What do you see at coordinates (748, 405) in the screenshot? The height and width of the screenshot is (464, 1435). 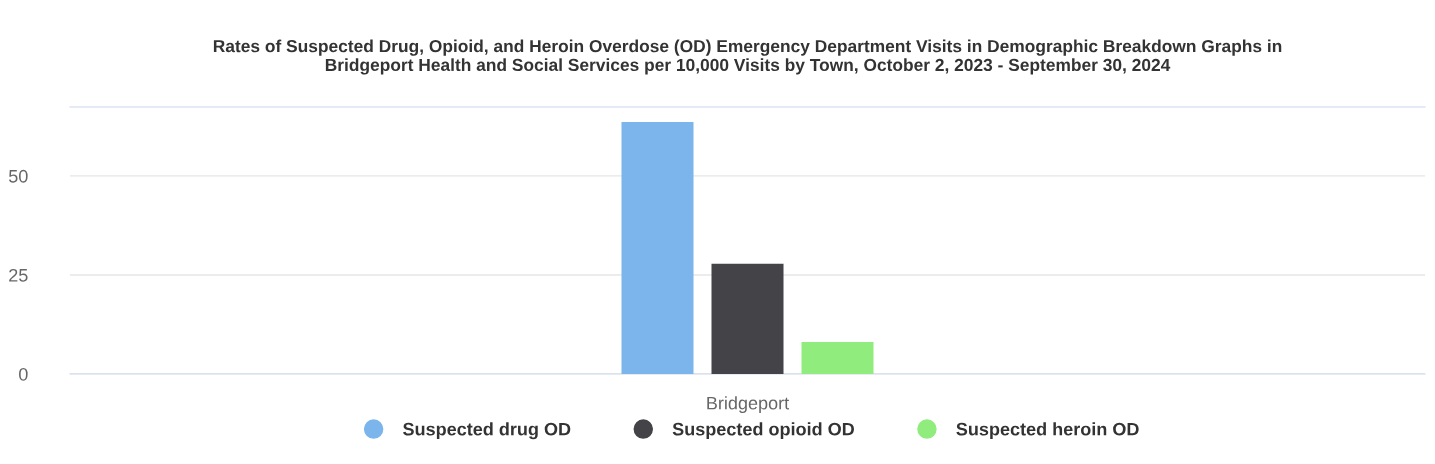 I see `x-tick-label: Bridgeport` at bounding box center [748, 405].